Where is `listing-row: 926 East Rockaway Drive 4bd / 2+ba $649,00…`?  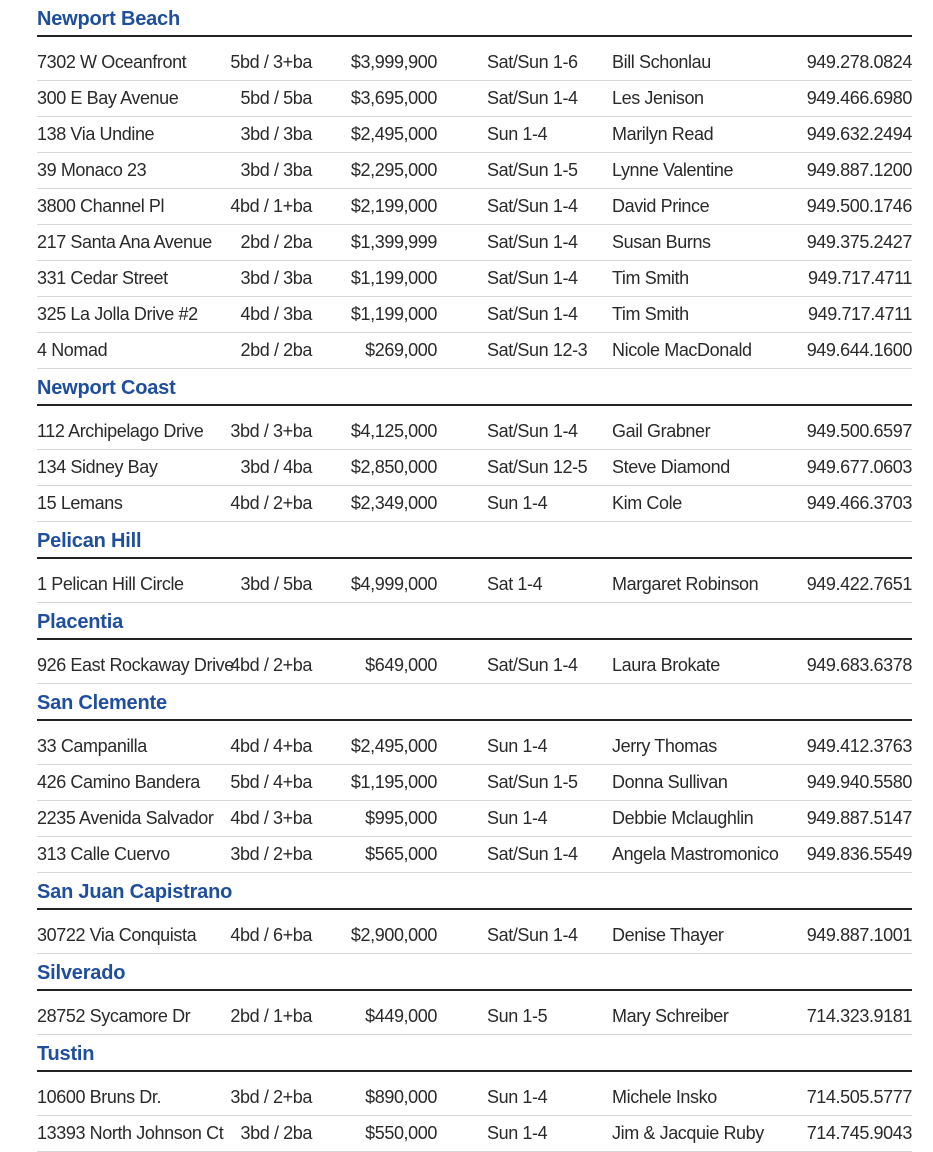
listing-row: 926 East Rockaway Drive 4bd / 2+ba $649,00… is located at coordinates (474, 662).